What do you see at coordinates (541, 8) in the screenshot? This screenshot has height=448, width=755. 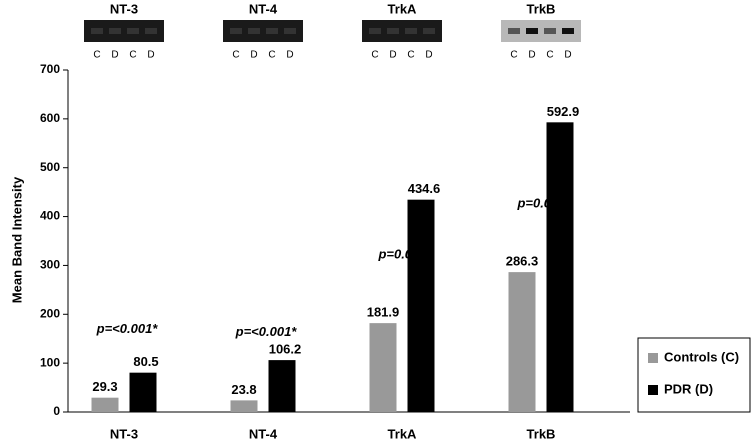 I see `blot-label: TrkB` at bounding box center [541, 8].